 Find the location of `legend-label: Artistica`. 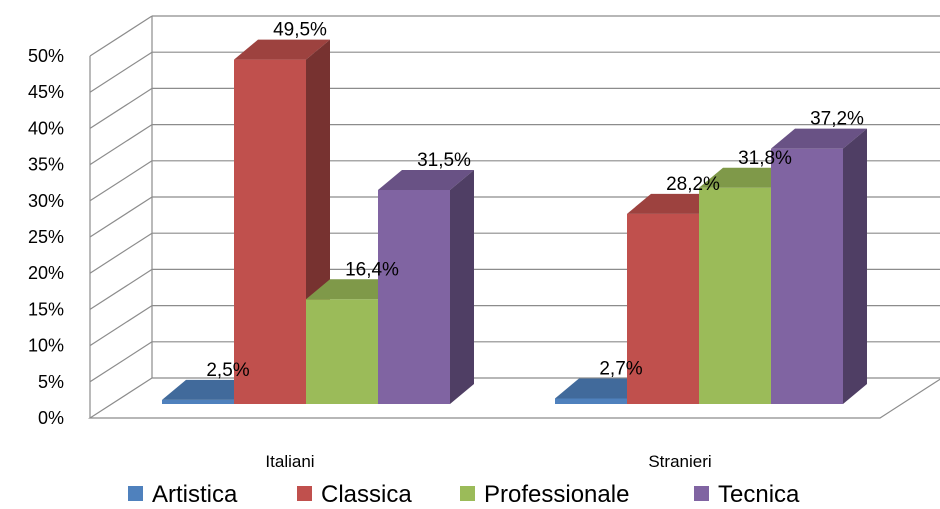

legend-label: Artistica is located at coordinates (195, 494).